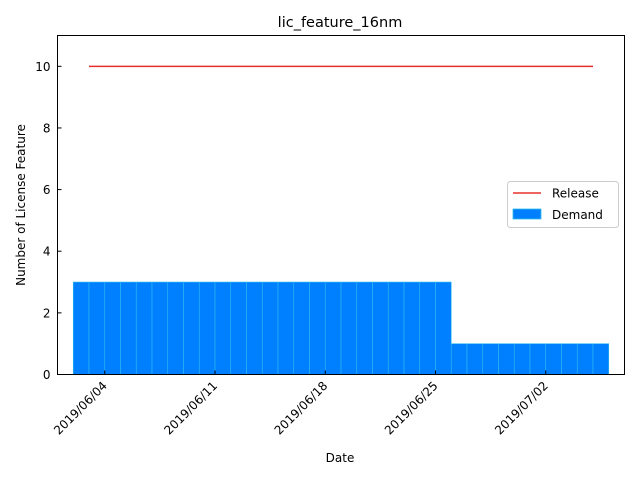 This screenshot has height=480, width=640. What do you see at coordinates (527, 214) in the screenshot?
I see `legend-demand-swatch` at bounding box center [527, 214].